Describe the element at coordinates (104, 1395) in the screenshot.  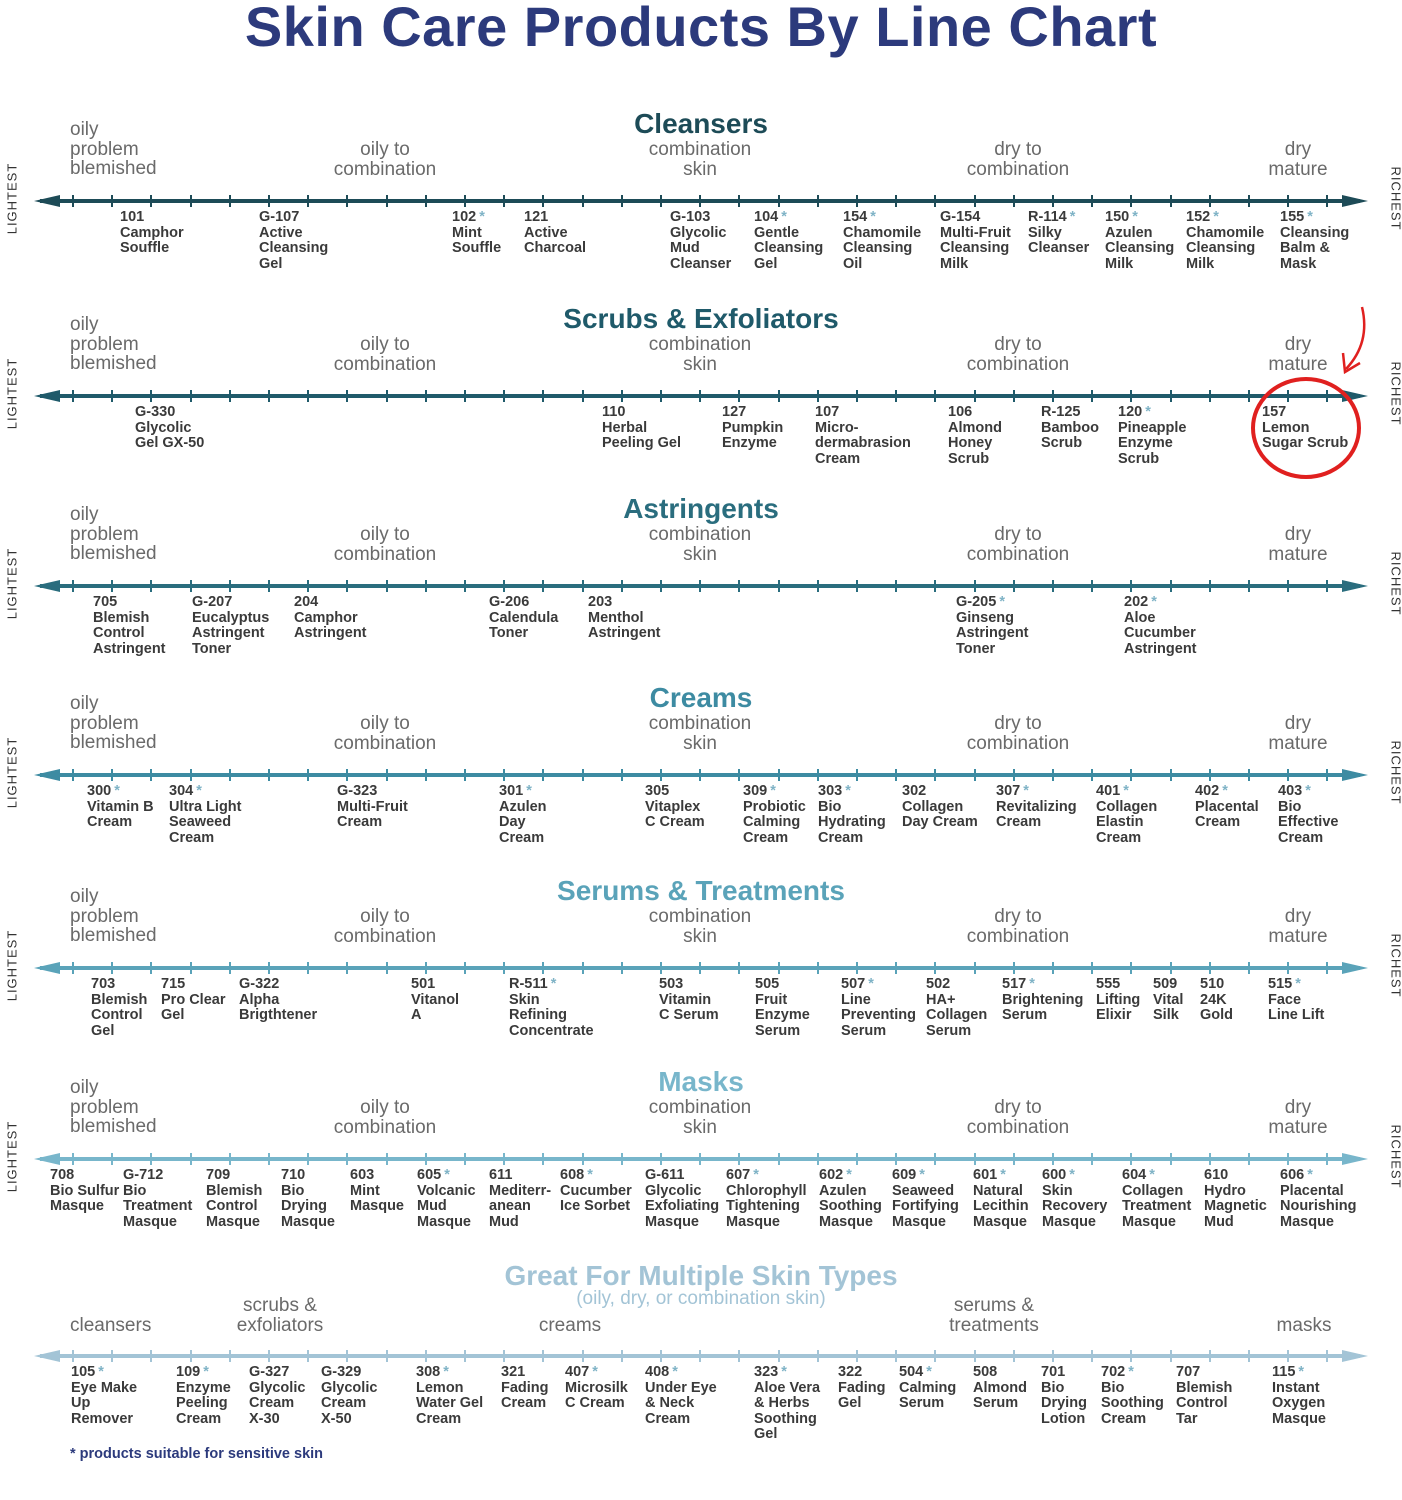
I see `product-item: 105 * Eye Make Up Remover` at that location.